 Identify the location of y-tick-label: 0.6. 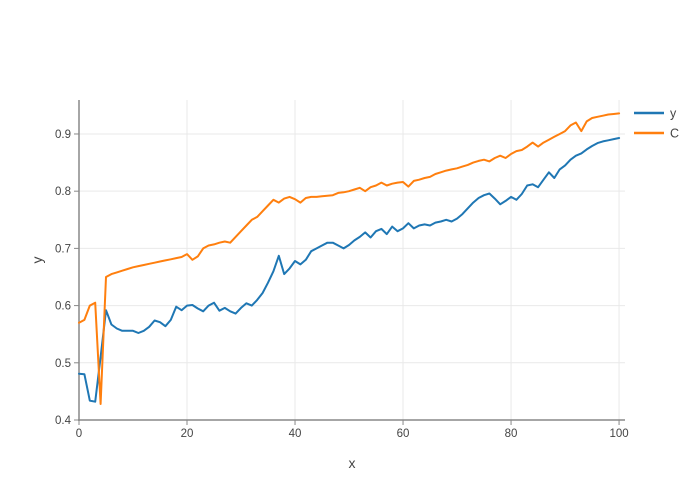
(63, 307).